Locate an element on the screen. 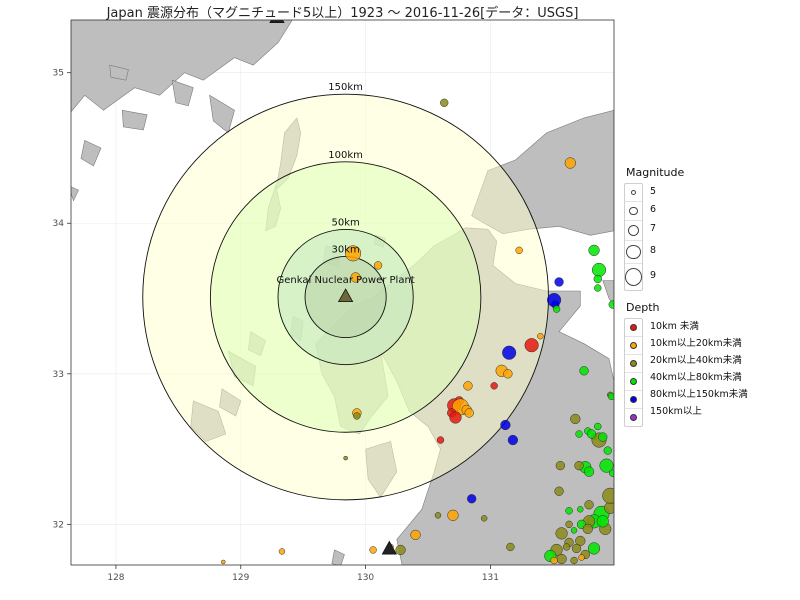  ring-label-100km: 100km is located at coordinates (345, 155).